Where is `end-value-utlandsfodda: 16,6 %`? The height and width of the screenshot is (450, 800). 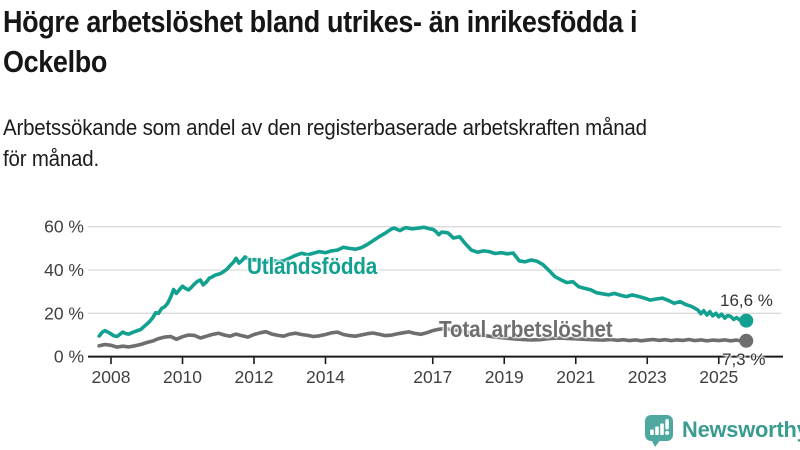
end-value-utlandsfodda: 16,6 % is located at coordinates (746, 300).